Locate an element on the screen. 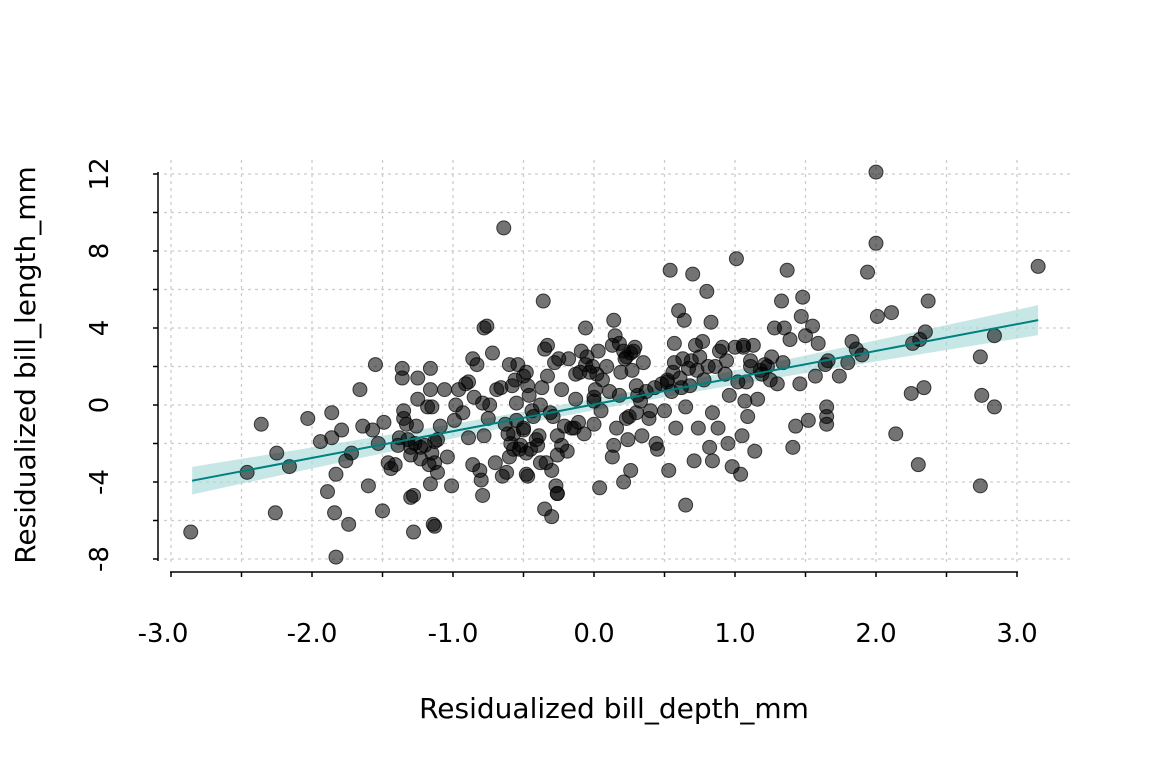  x-axis-title: Residualized bill_depth_mm is located at coordinates (614, 708).